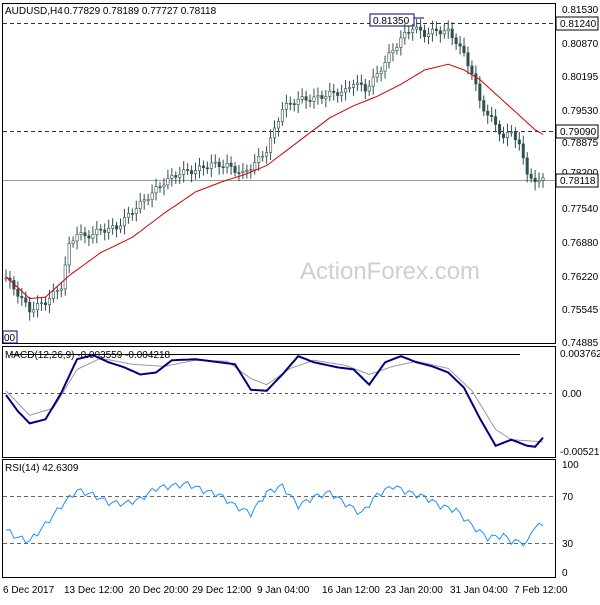 This screenshot has width=600, height=605. Describe the element at coordinates (42, 468) in the screenshot. I see `rsi-label: RSI(14) 42.6309` at that location.